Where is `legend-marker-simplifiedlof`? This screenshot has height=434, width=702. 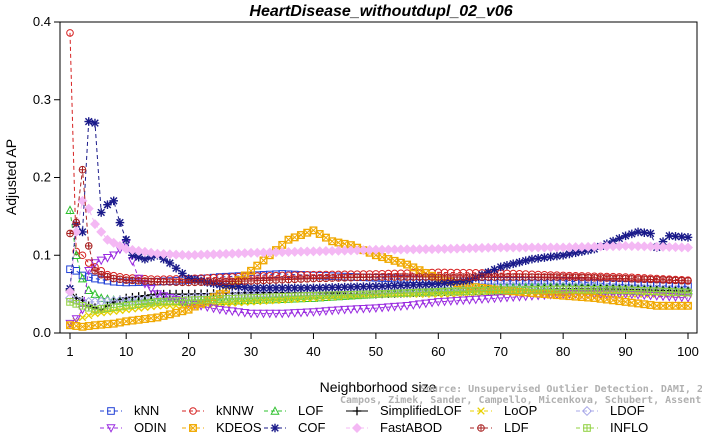
legend-marker-simplifiedlof is located at coordinates (357, 411).